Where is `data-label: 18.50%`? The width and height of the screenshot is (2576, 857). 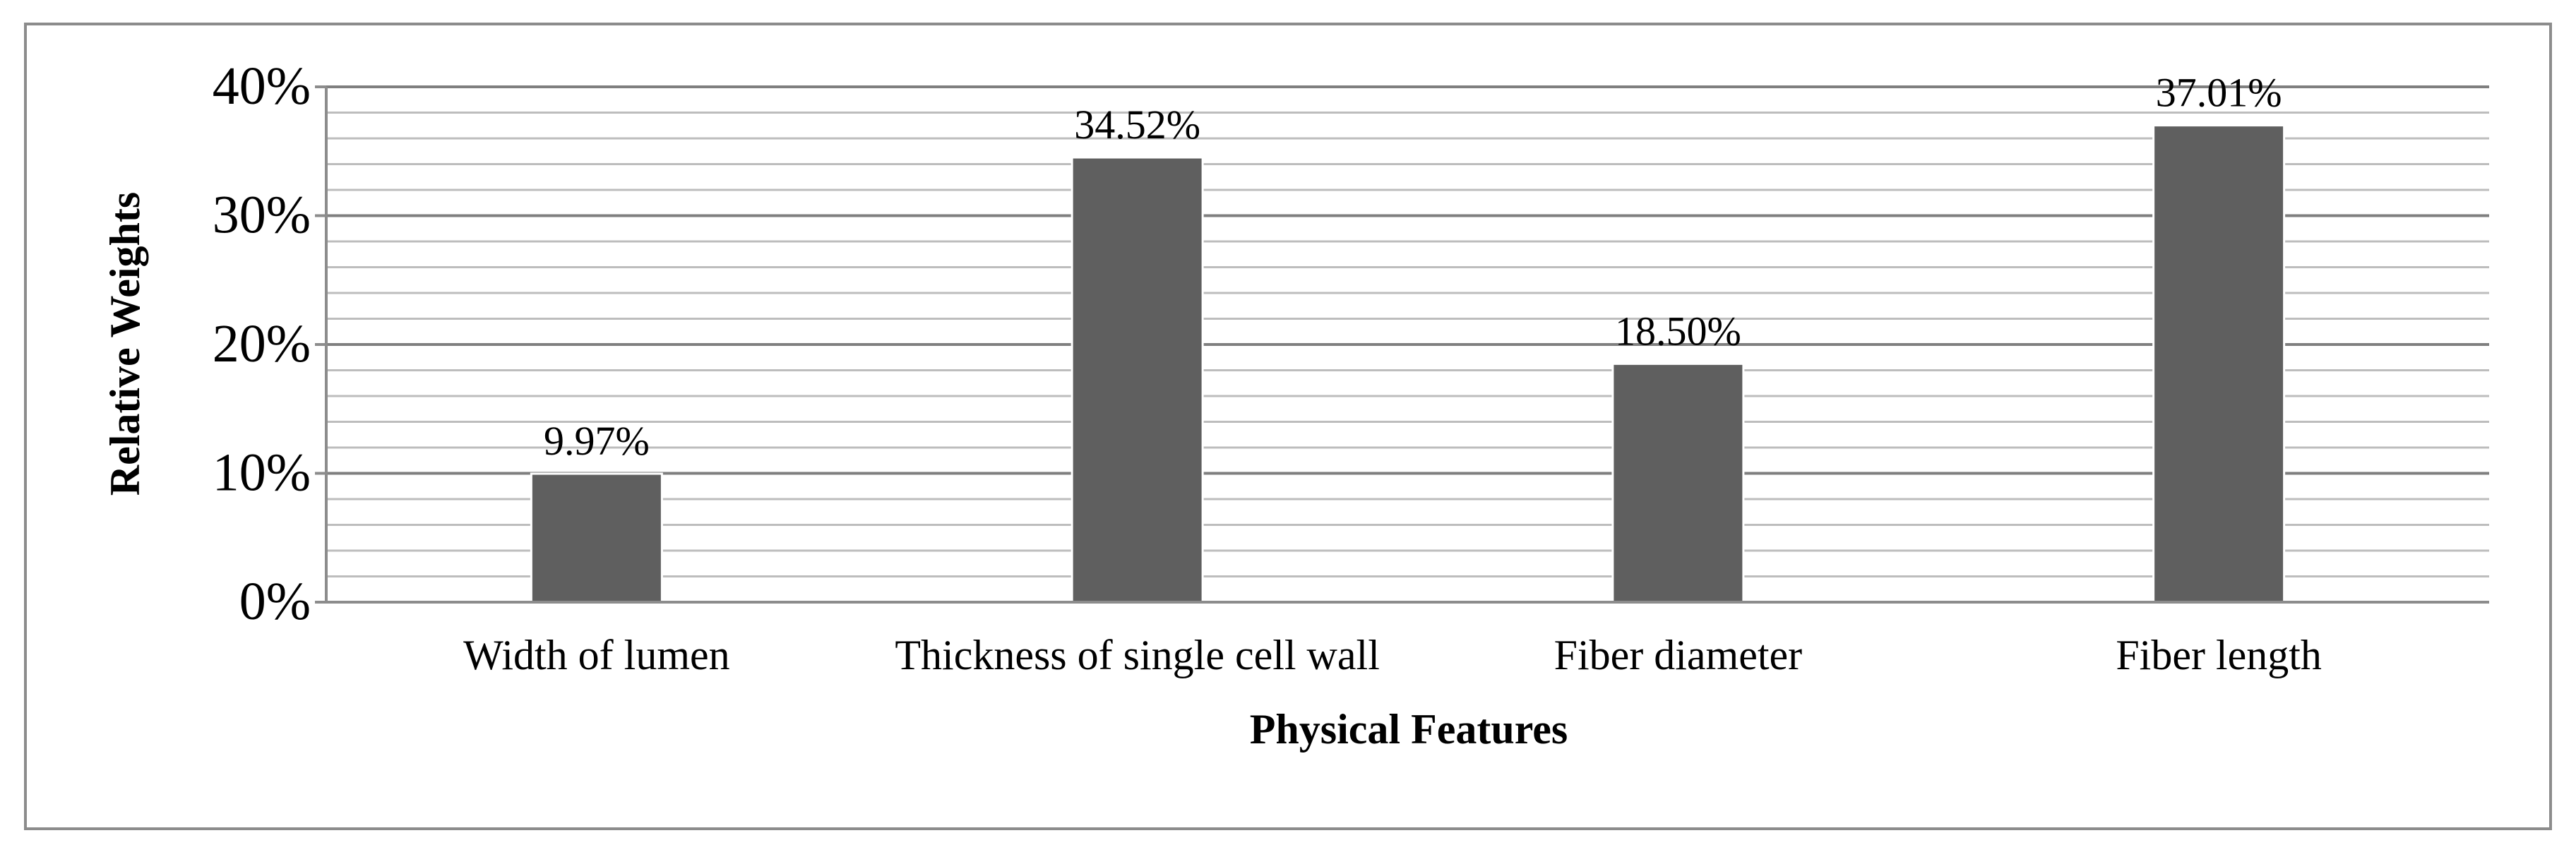 data-label: 18.50% is located at coordinates (1678, 331).